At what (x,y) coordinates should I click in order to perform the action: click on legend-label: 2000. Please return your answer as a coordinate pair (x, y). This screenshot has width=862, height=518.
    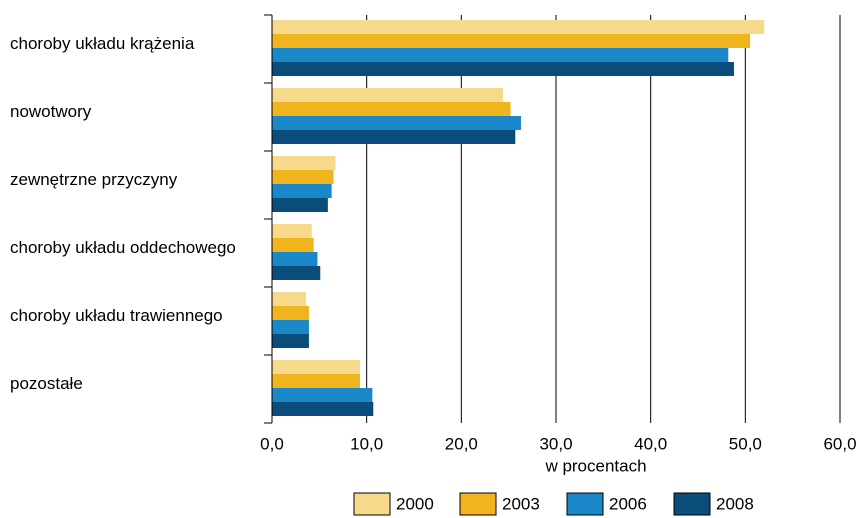
    Looking at the image, I should click on (415, 503).